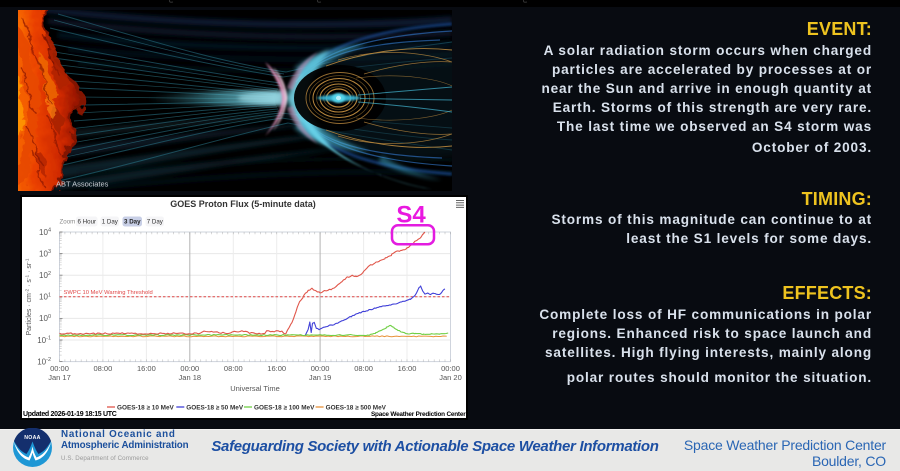 This screenshot has width=900, height=471. What do you see at coordinates (450, 377) in the screenshot?
I see `svg-text: Jan 20` at bounding box center [450, 377].